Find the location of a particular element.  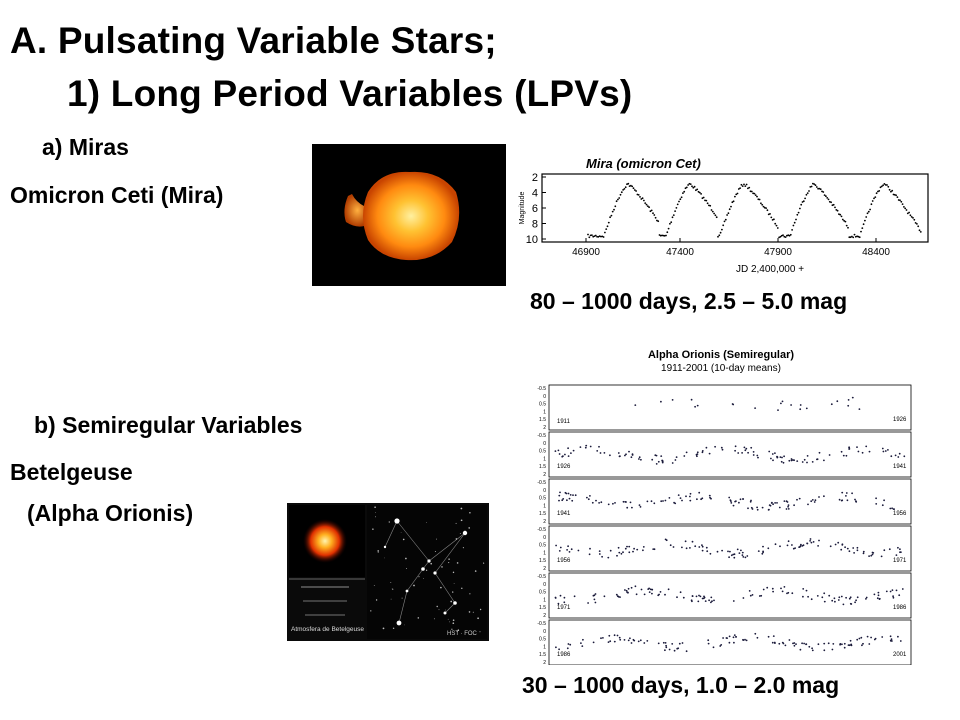

betelgeuse-panel: -0.5 0 0.51 1.5 2 1956 1971 is located at coordinates (724, 548).